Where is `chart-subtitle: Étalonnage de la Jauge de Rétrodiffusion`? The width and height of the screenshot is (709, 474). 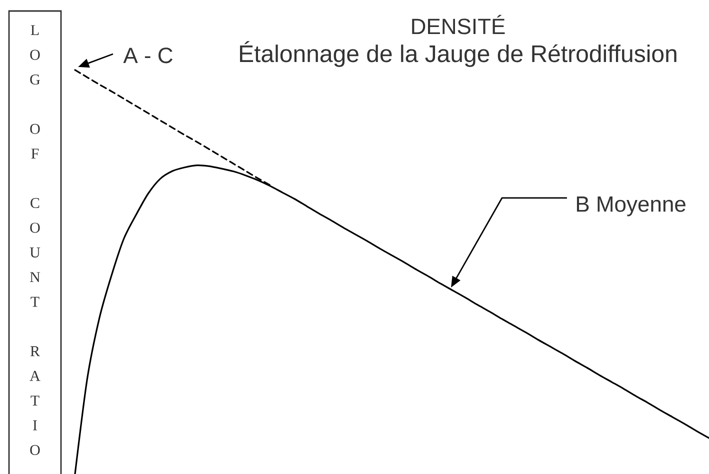
chart-subtitle: Étalonnage de la Jauge de Rétrodiffusion is located at coordinates (458, 54).